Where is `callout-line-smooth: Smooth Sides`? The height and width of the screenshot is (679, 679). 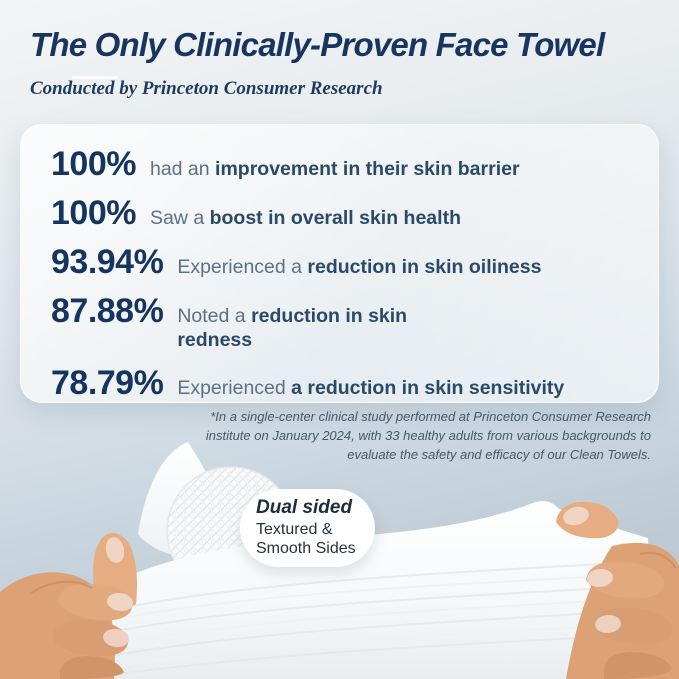
callout-line-smooth: Smooth Sides is located at coordinates (306, 548).